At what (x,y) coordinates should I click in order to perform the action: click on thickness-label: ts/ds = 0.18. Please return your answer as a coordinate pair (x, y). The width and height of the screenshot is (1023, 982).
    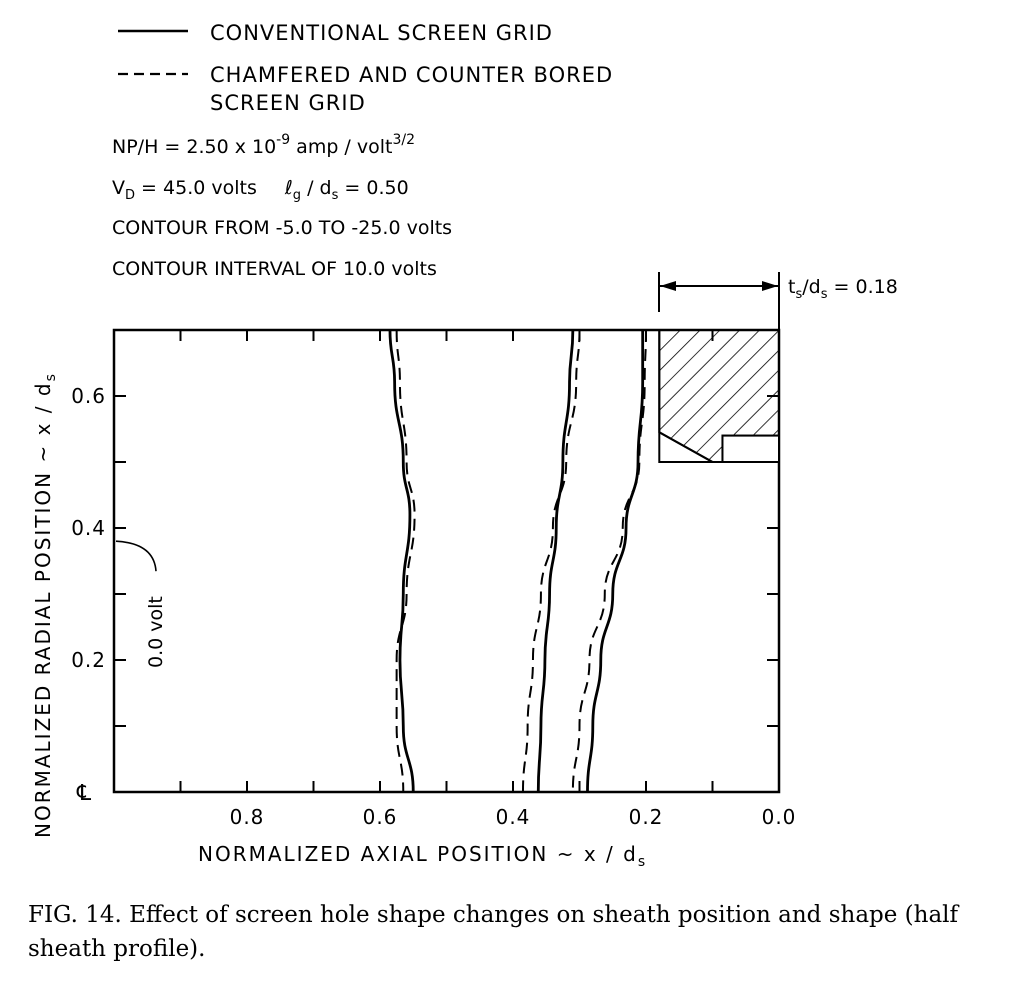
    Looking at the image, I should click on (843, 289).